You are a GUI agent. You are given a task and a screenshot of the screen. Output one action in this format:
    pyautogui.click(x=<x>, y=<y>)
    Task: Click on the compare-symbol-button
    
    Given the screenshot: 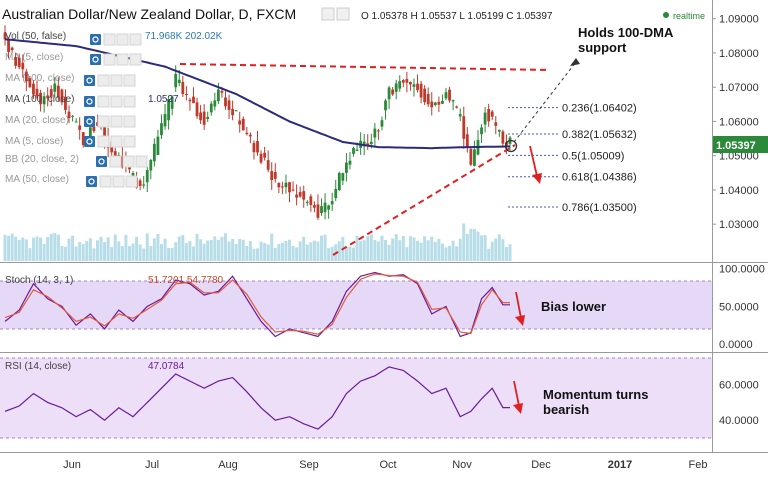 What is the action you would take?
    pyautogui.click(x=328, y=14)
    